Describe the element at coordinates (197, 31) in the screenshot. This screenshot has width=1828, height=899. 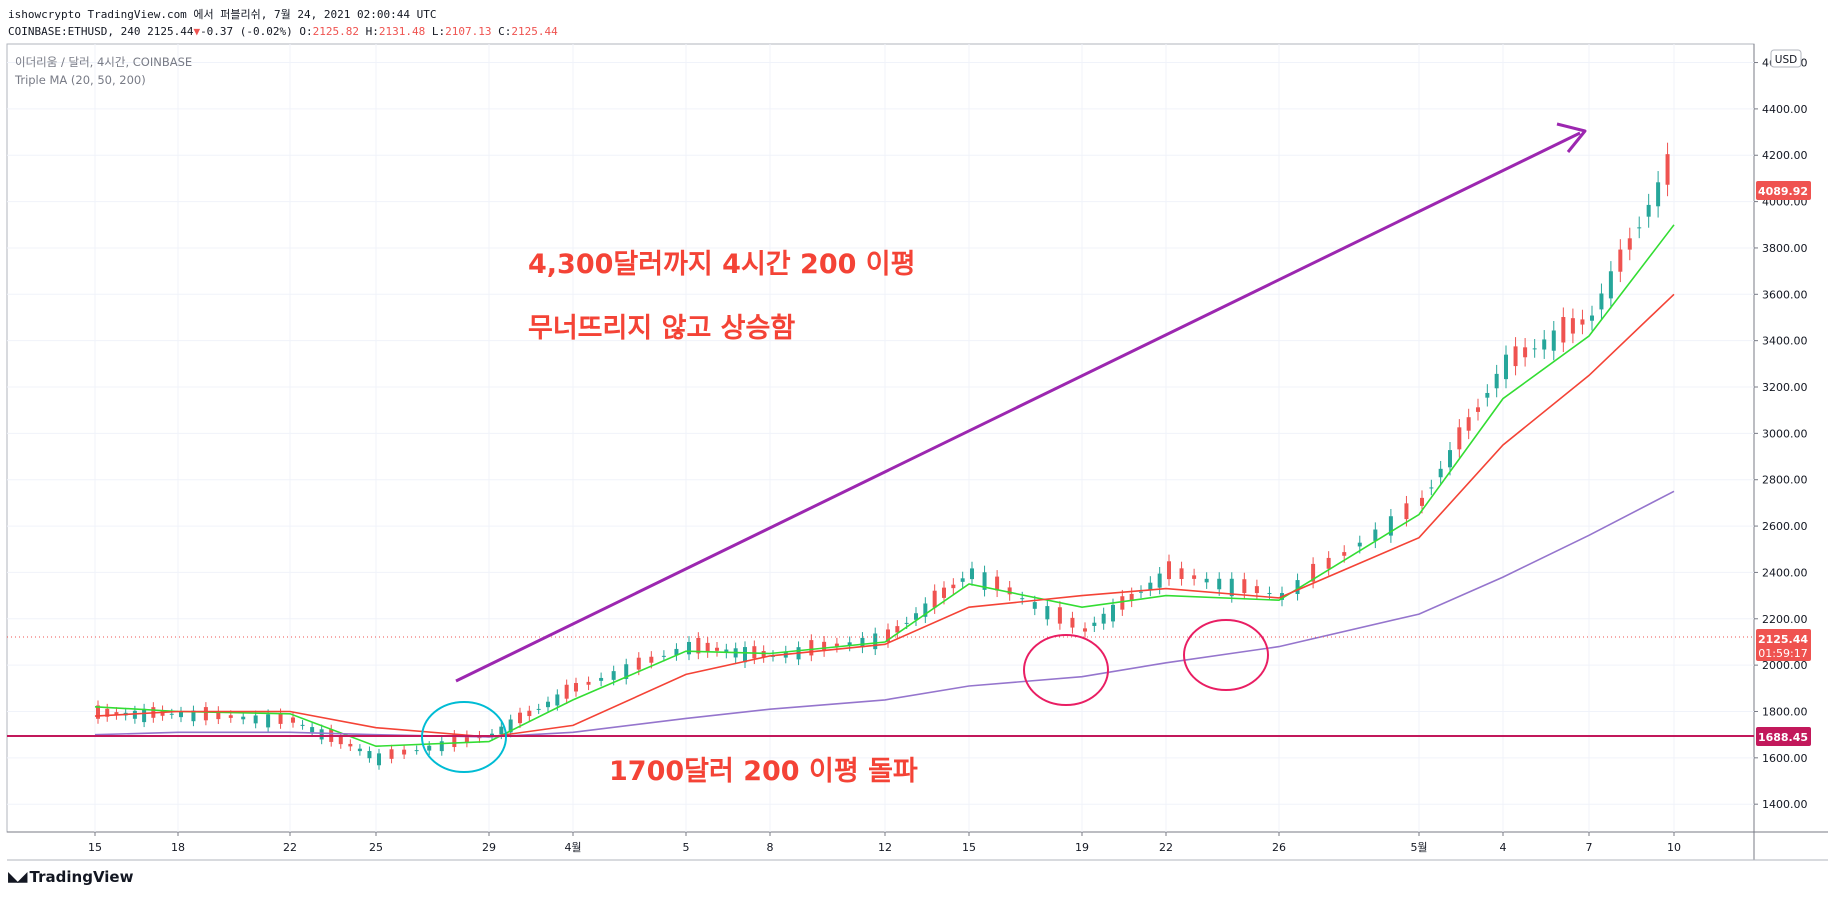
I see `down-arrow-icon: ▼` at that location.